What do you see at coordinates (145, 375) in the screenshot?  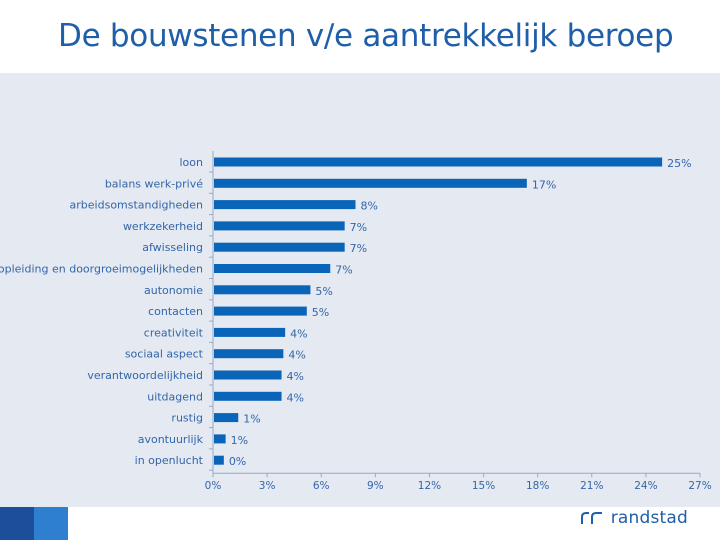 I see `category-label: verantwoordelijkheid` at bounding box center [145, 375].